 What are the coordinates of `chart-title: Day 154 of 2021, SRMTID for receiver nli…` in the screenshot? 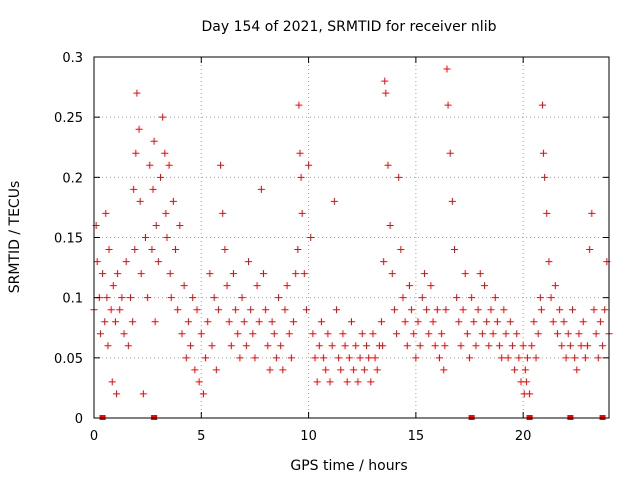 It's located at (349, 27).